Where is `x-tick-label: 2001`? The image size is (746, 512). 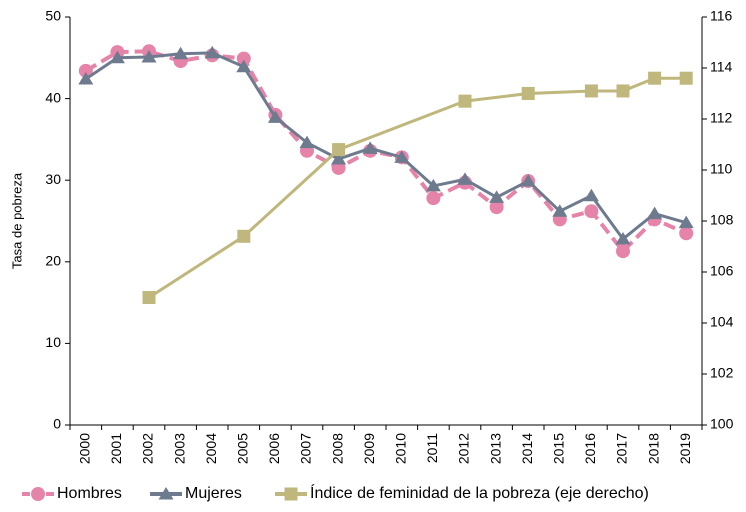 x-tick-label: 2001 is located at coordinates (116, 448).